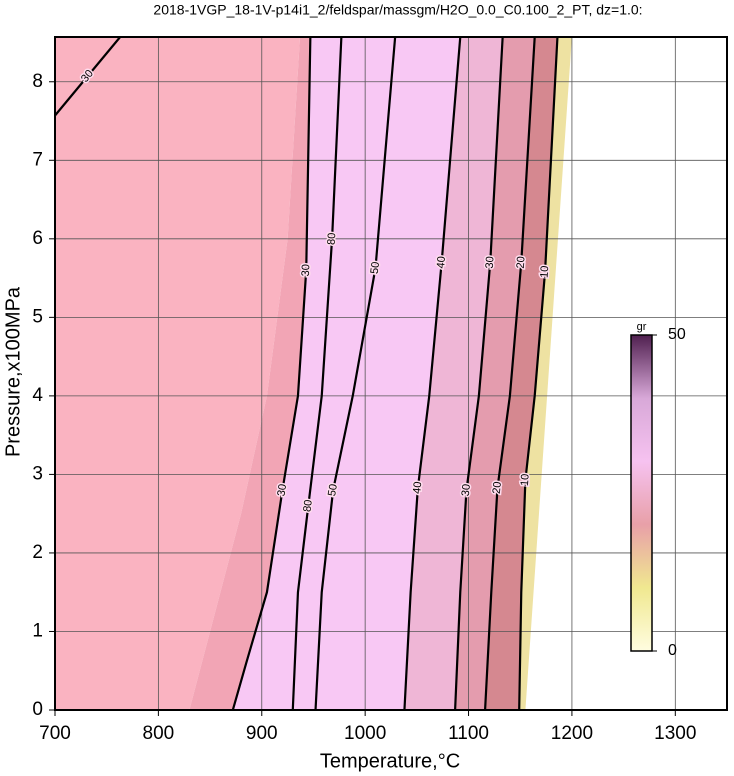 The width and height of the screenshot is (734, 776). I want to click on x-tick-label: 900, so click(262, 733).